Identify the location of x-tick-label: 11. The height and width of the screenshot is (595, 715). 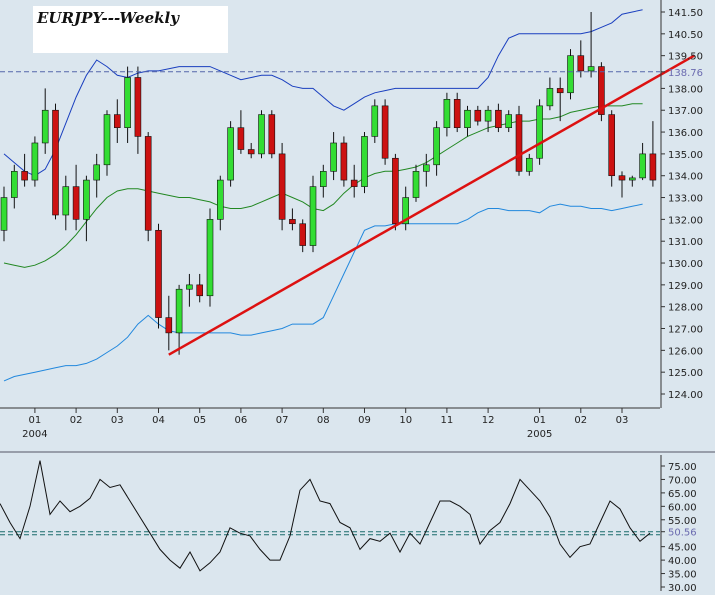
(447, 420).